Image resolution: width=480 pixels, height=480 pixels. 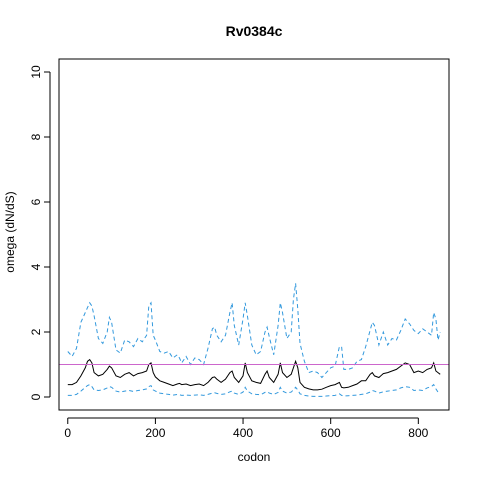 I want to click on y-tick-label: 6, so click(x=36, y=201).